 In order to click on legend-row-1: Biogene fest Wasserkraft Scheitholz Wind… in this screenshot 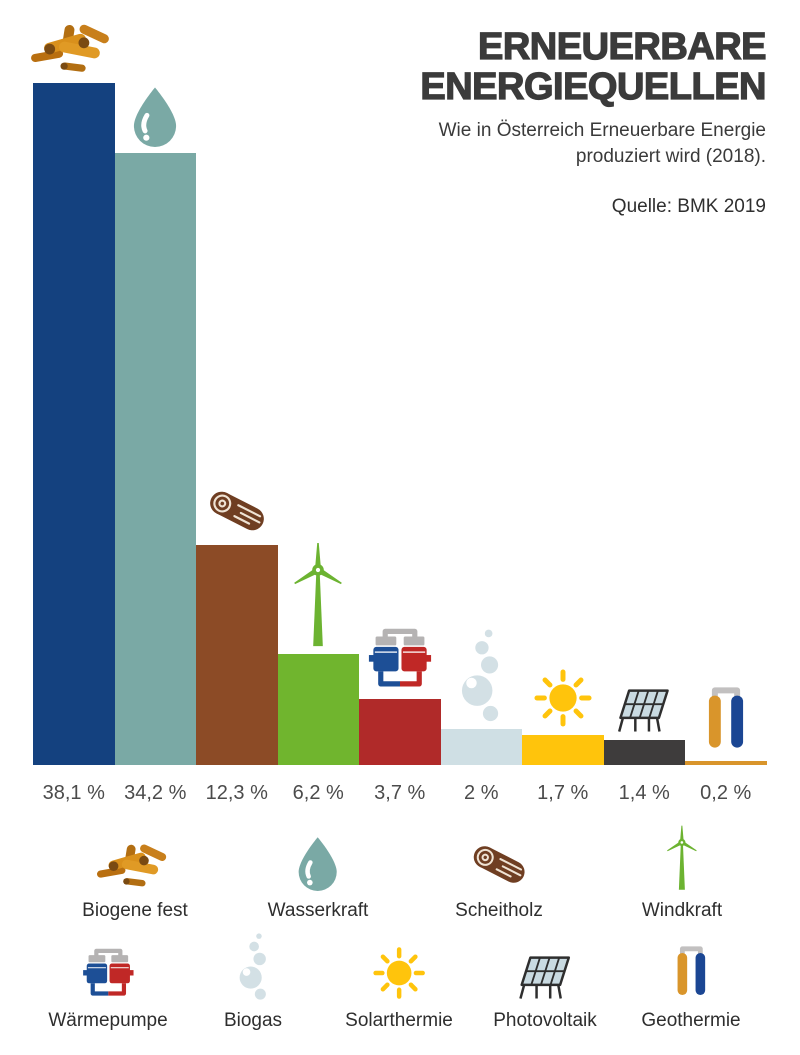, I will do `click(400, 873)`.